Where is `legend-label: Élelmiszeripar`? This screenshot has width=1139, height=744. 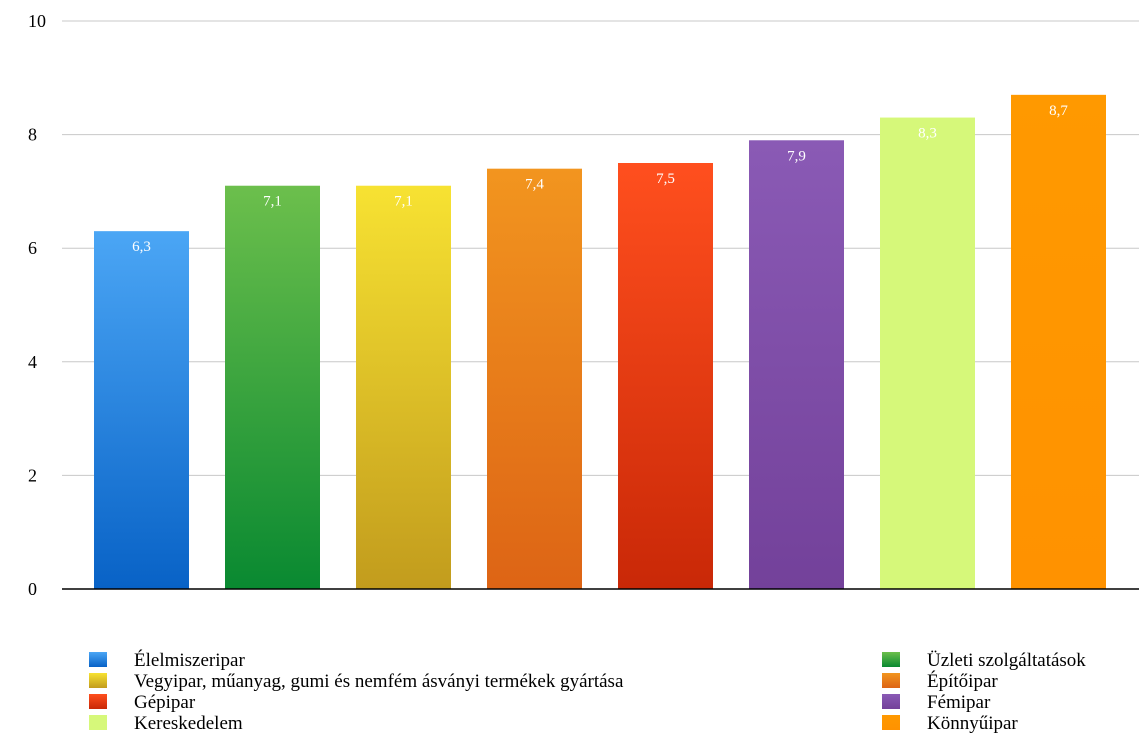
legend-label: Élelmiszeripar is located at coordinates (189, 660).